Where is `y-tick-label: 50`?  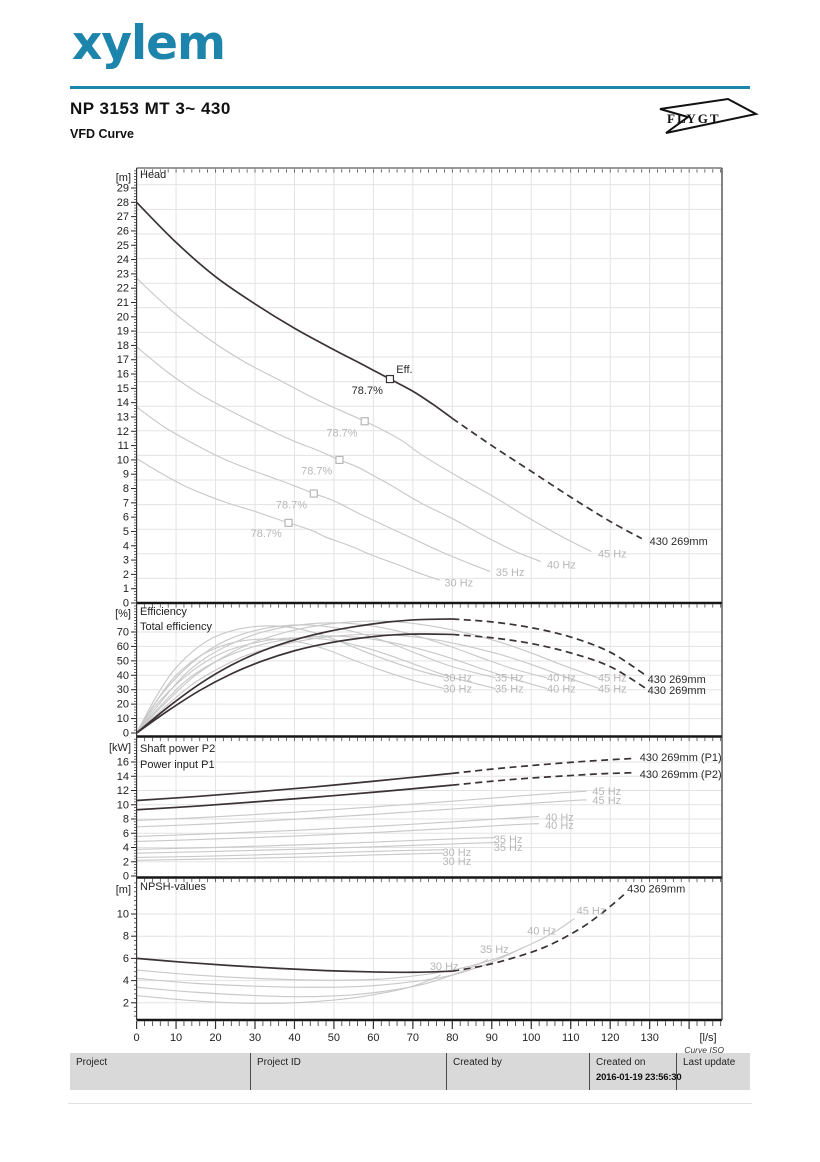
y-tick-label: 50 is located at coordinates (123, 661).